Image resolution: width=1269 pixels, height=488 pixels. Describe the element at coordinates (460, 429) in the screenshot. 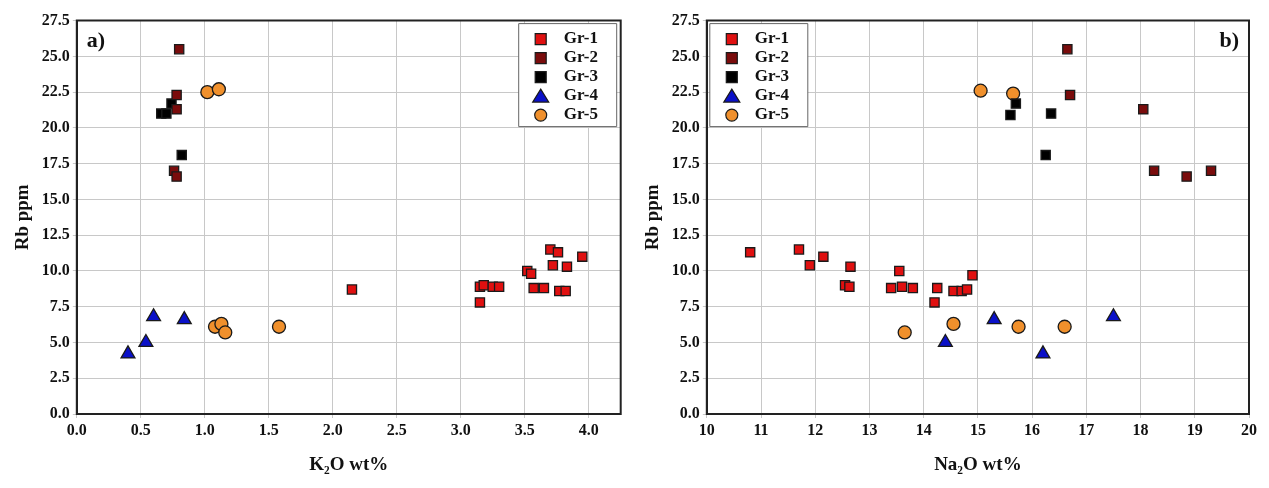

I see `x-tick-label: 3.0` at that location.